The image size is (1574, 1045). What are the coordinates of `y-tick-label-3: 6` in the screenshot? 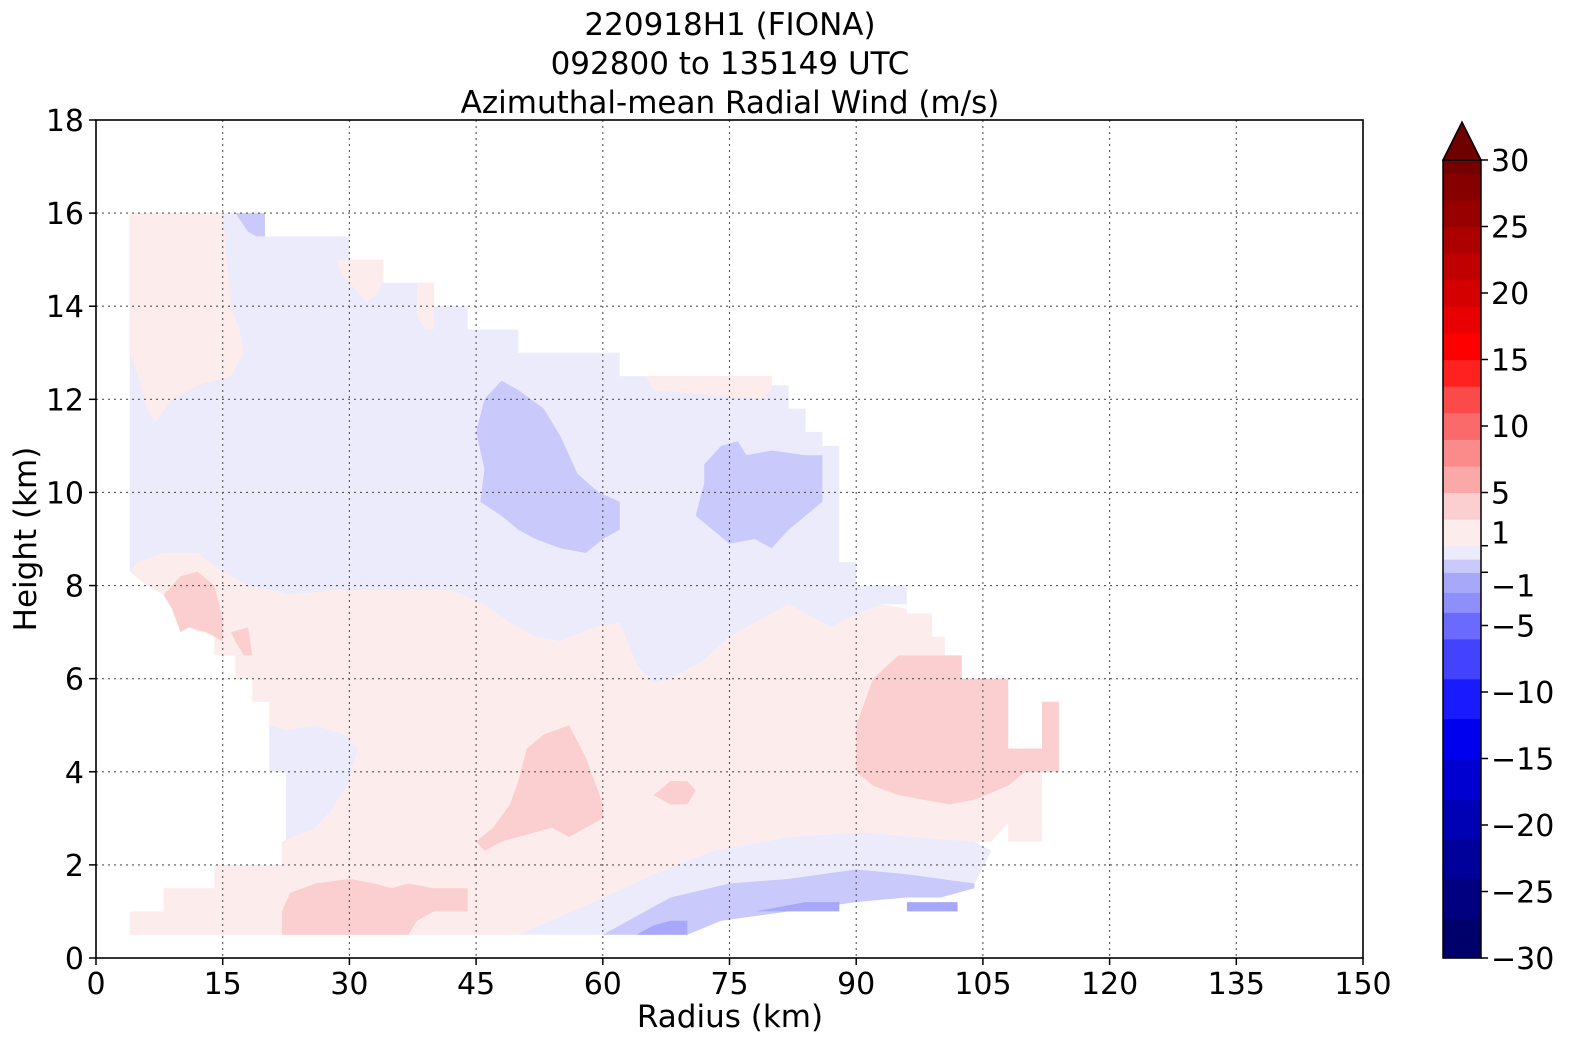 It's located at (74, 680).